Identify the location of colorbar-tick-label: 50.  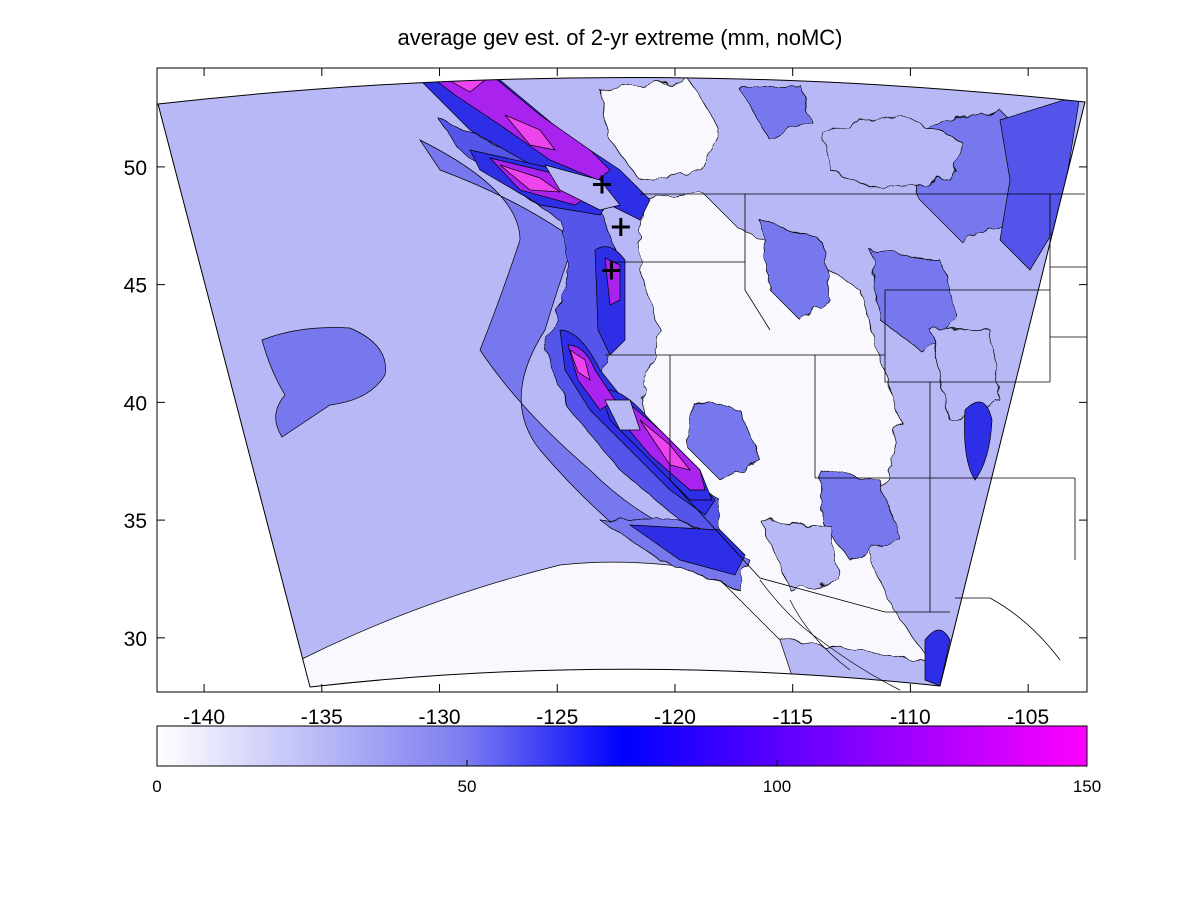
(467, 786).